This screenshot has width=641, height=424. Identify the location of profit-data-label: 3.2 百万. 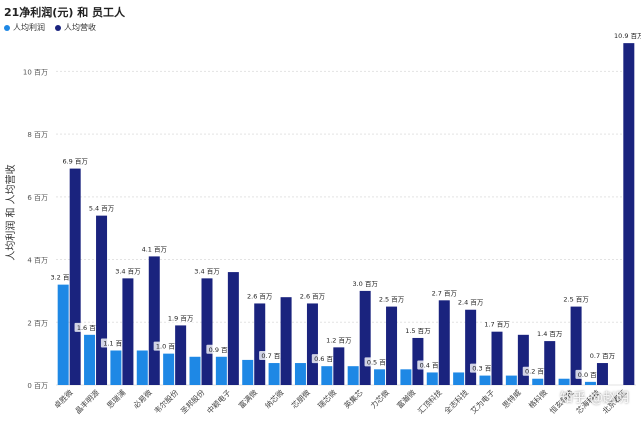
(63, 278).